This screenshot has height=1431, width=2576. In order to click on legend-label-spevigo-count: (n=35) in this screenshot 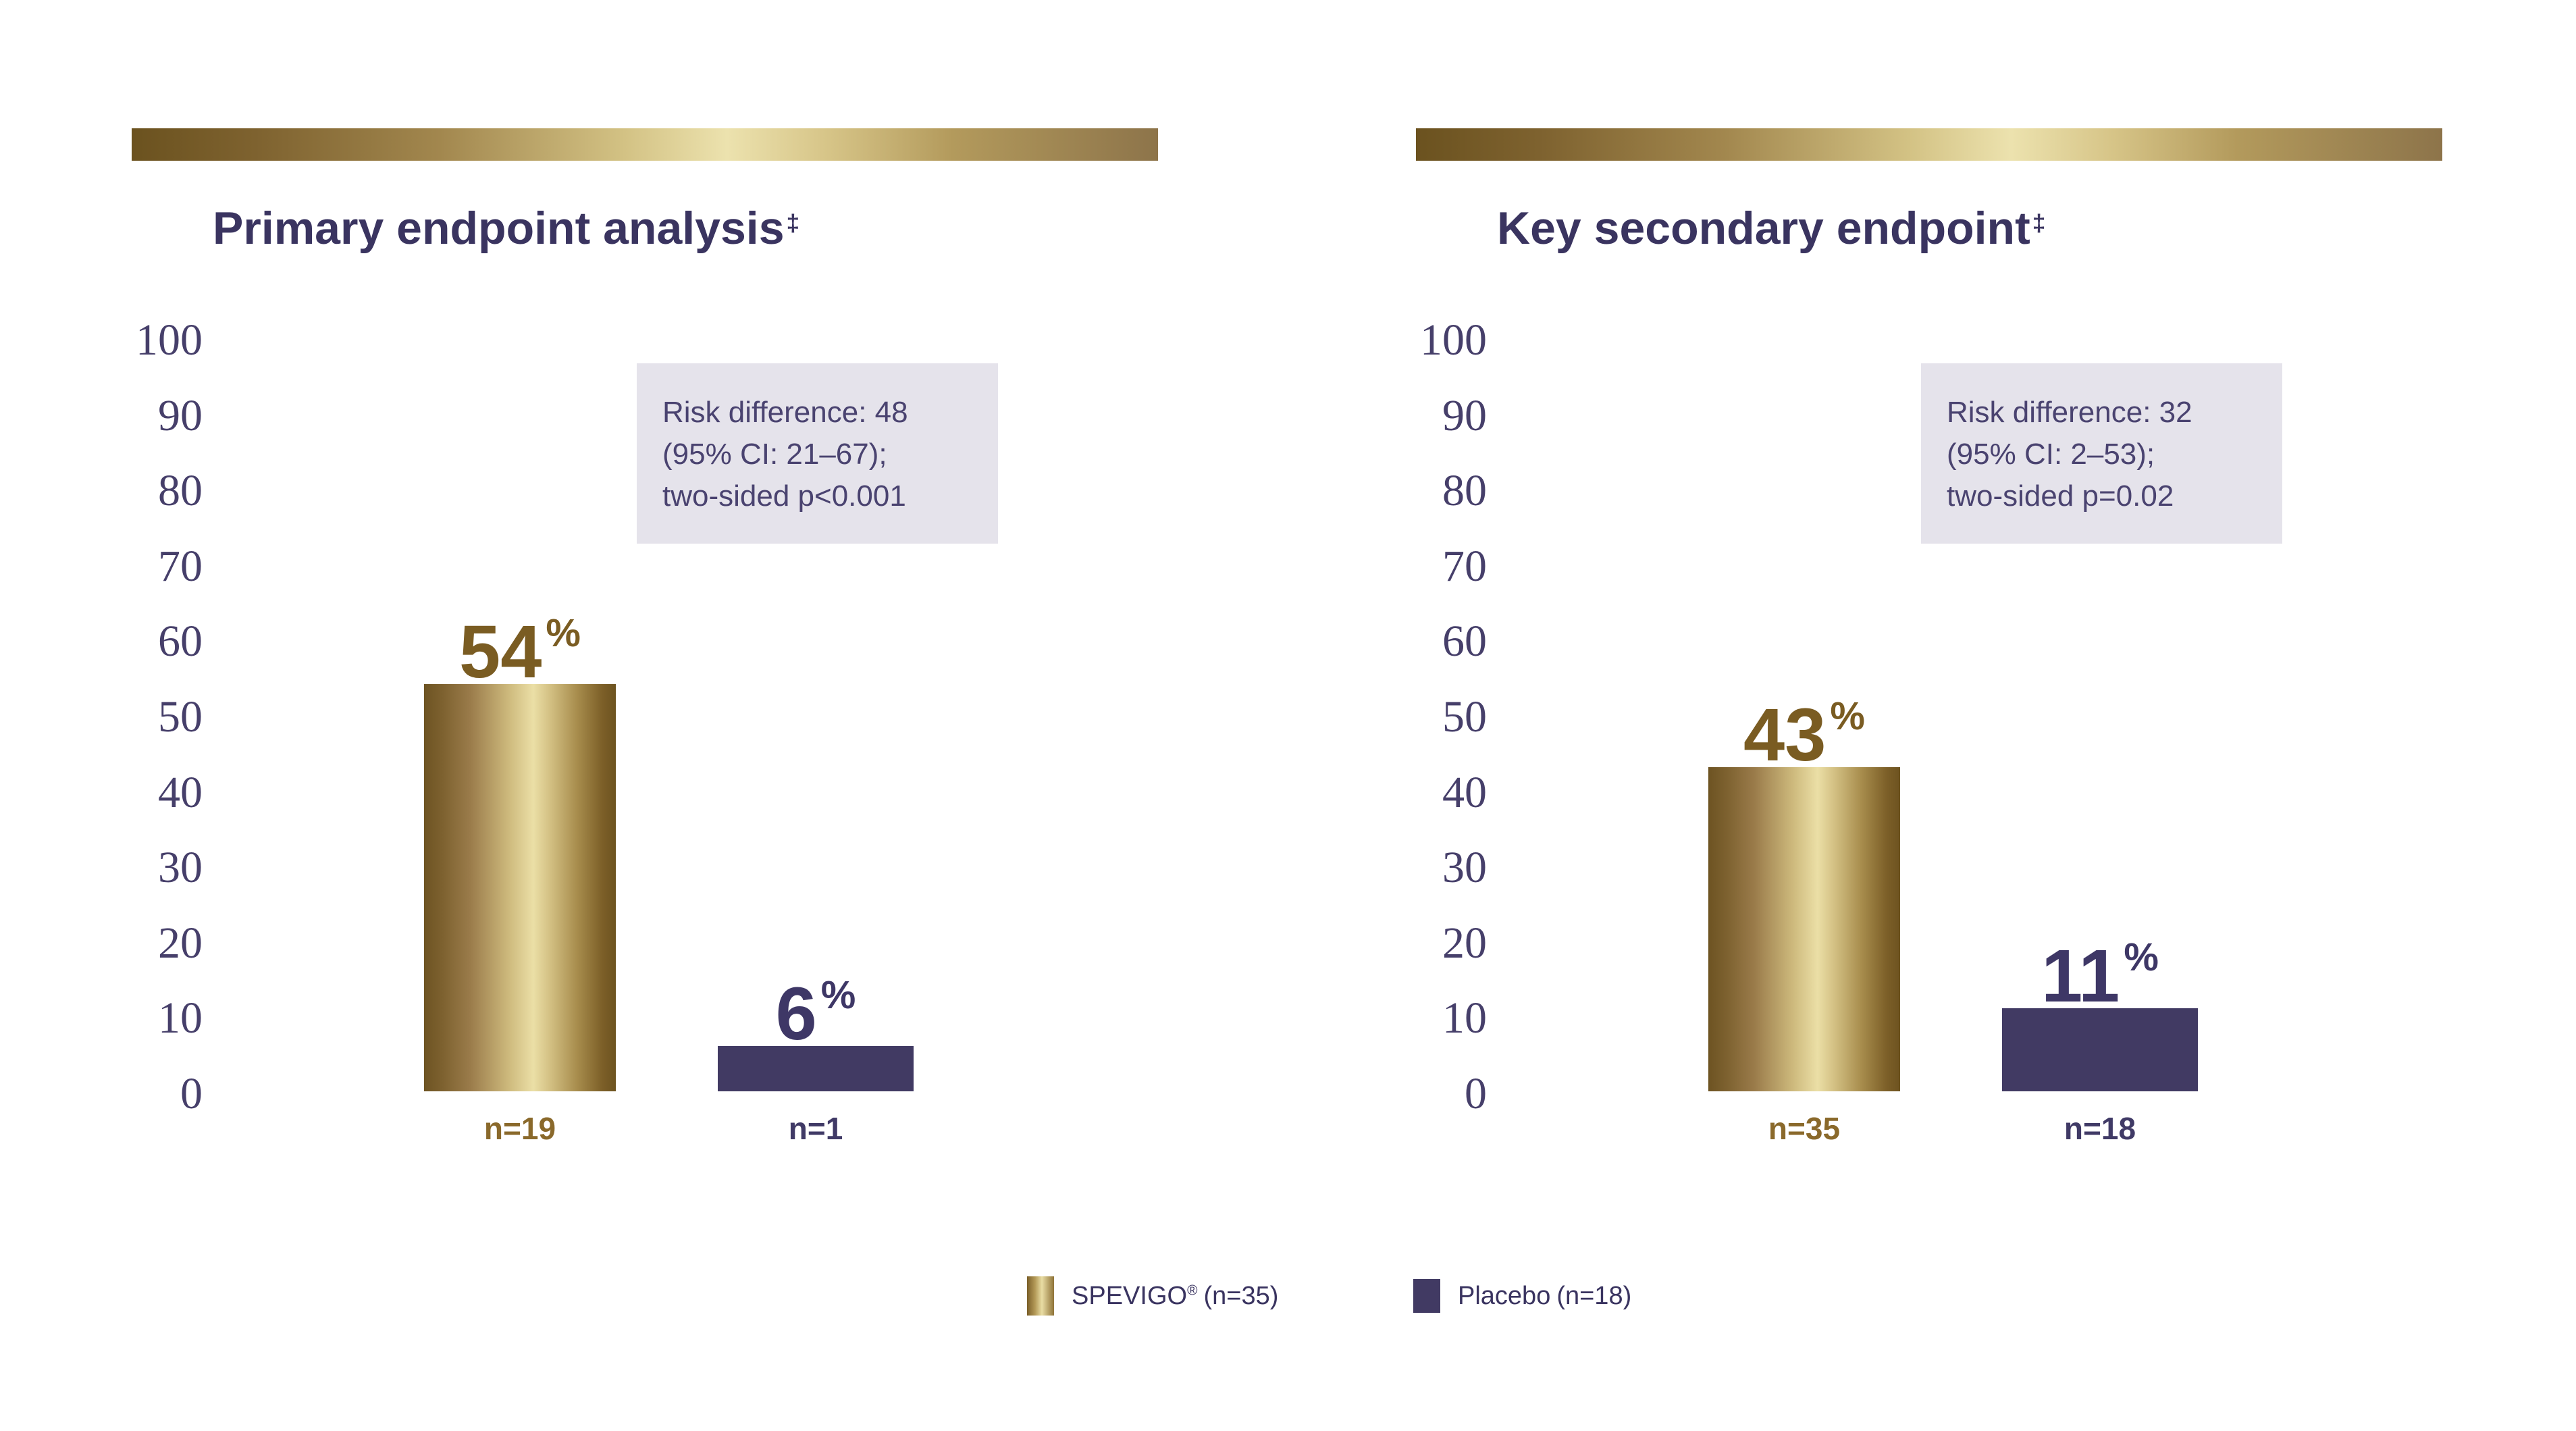, I will do `click(1241, 1295)`.